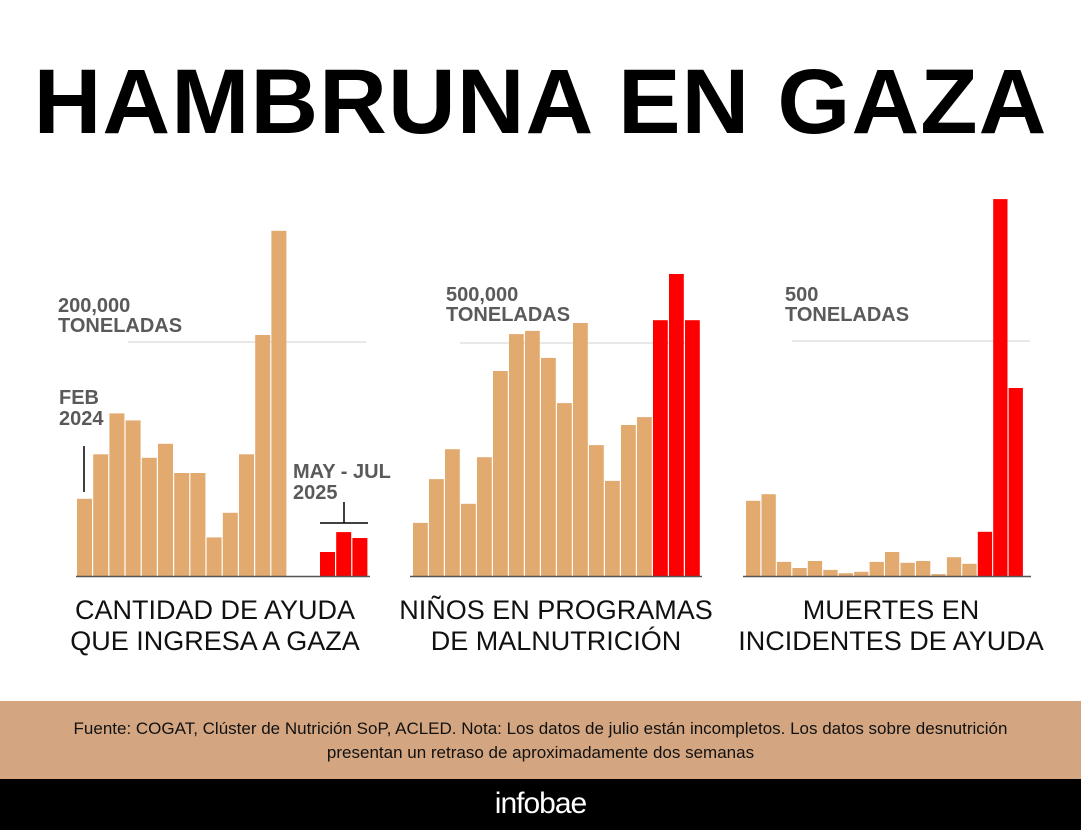 Image resolution: width=1081 pixels, height=830 pixels. What do you see at coordinates (342, 472) in the screenshot?
I see `annotation-label: MAY - JUL` at bounding box center [342, 472].